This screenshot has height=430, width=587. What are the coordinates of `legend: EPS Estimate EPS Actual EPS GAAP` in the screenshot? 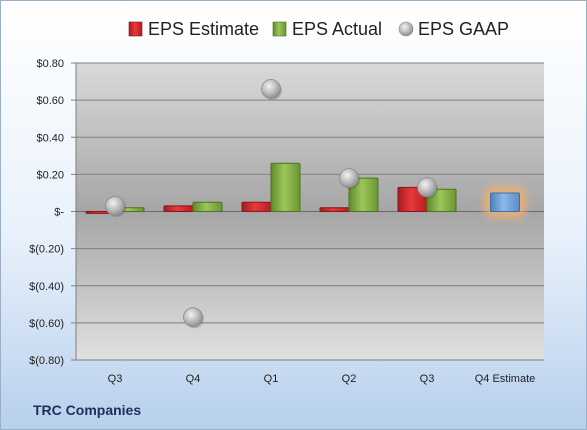 It's located at (318, 29).